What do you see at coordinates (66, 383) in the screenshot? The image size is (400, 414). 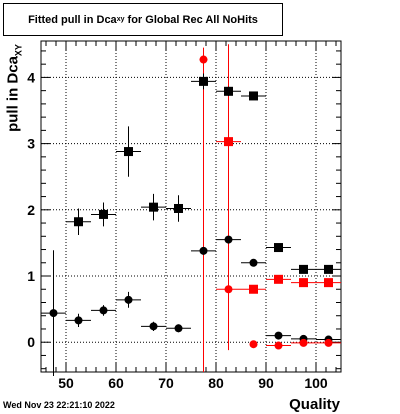 I see `x-tick-label: 50` at bounding box center [66, 383].